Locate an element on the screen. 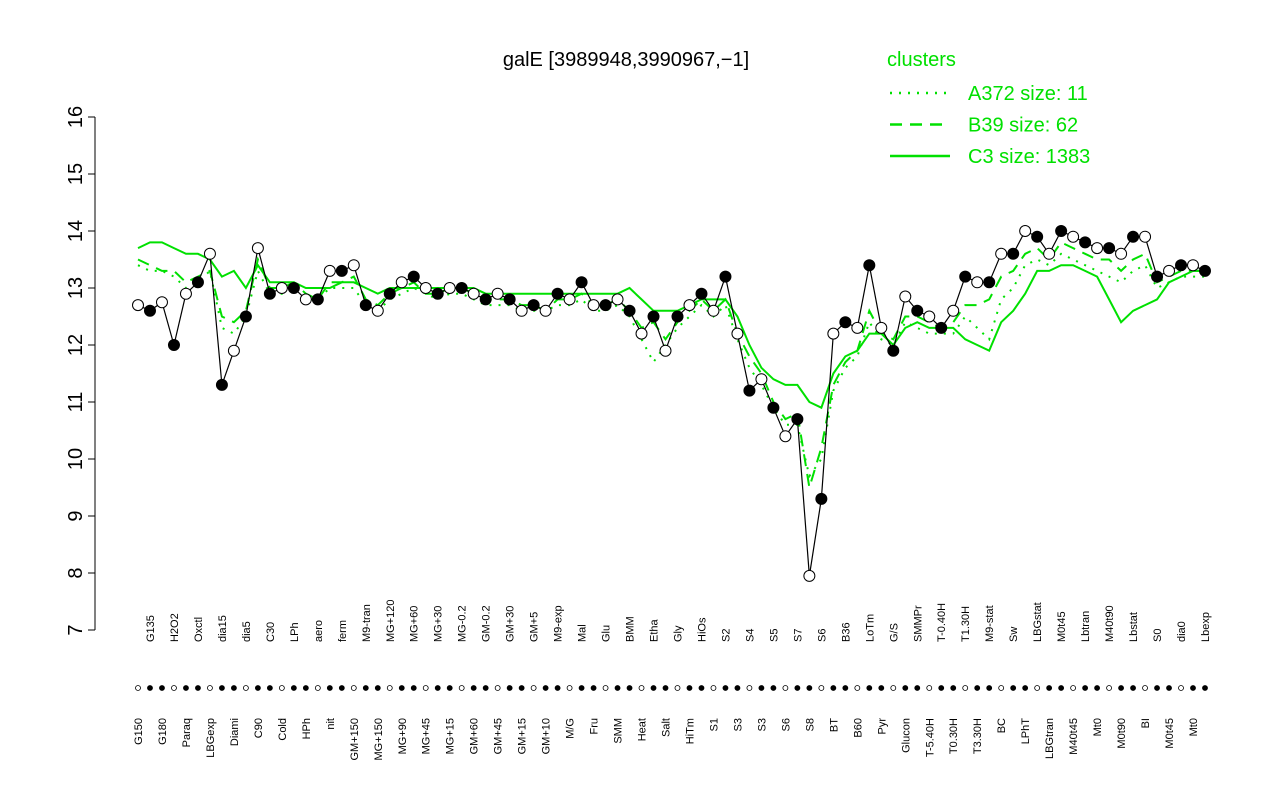 Image resolution: width=1280 pixels, height=800 pixels. x-tick-label: Diami is located at coordinates (235, 732).